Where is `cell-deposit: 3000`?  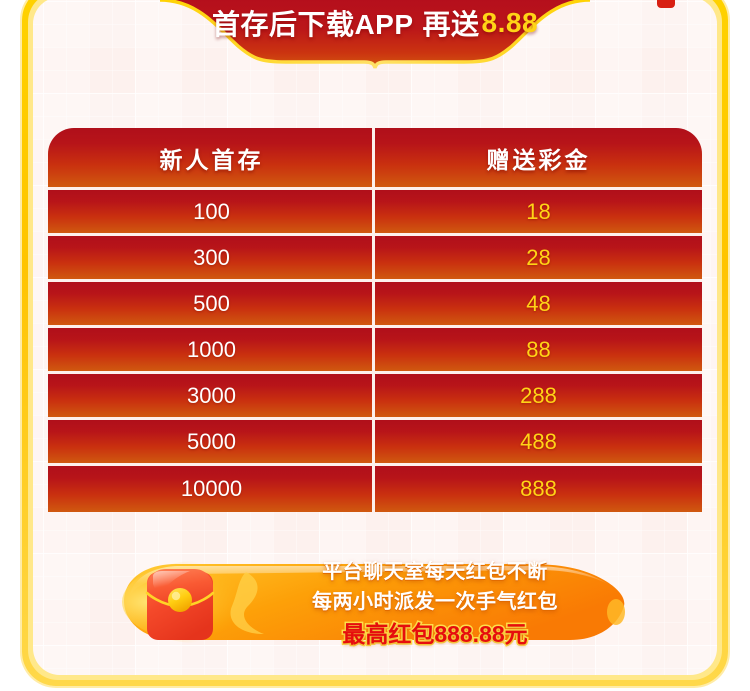
cell-deposit: 3000 is located at coordinates (211, 395).